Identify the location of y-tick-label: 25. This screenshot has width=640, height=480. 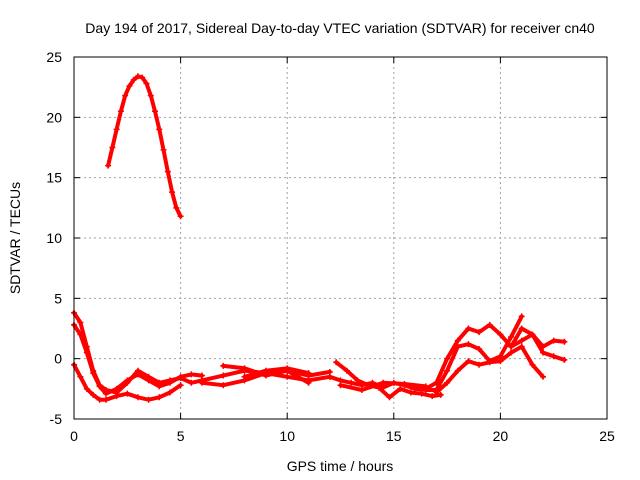
(54, 57).